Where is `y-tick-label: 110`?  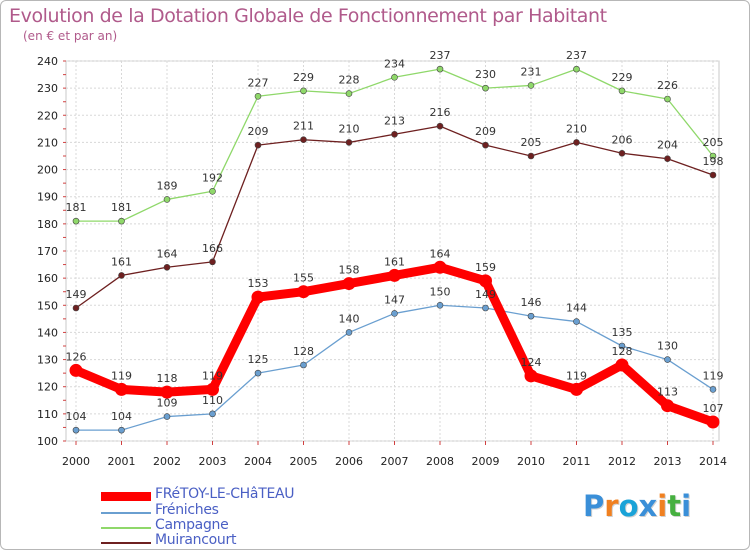 y-tick-label: 110 is located at coordinates (47, 414).